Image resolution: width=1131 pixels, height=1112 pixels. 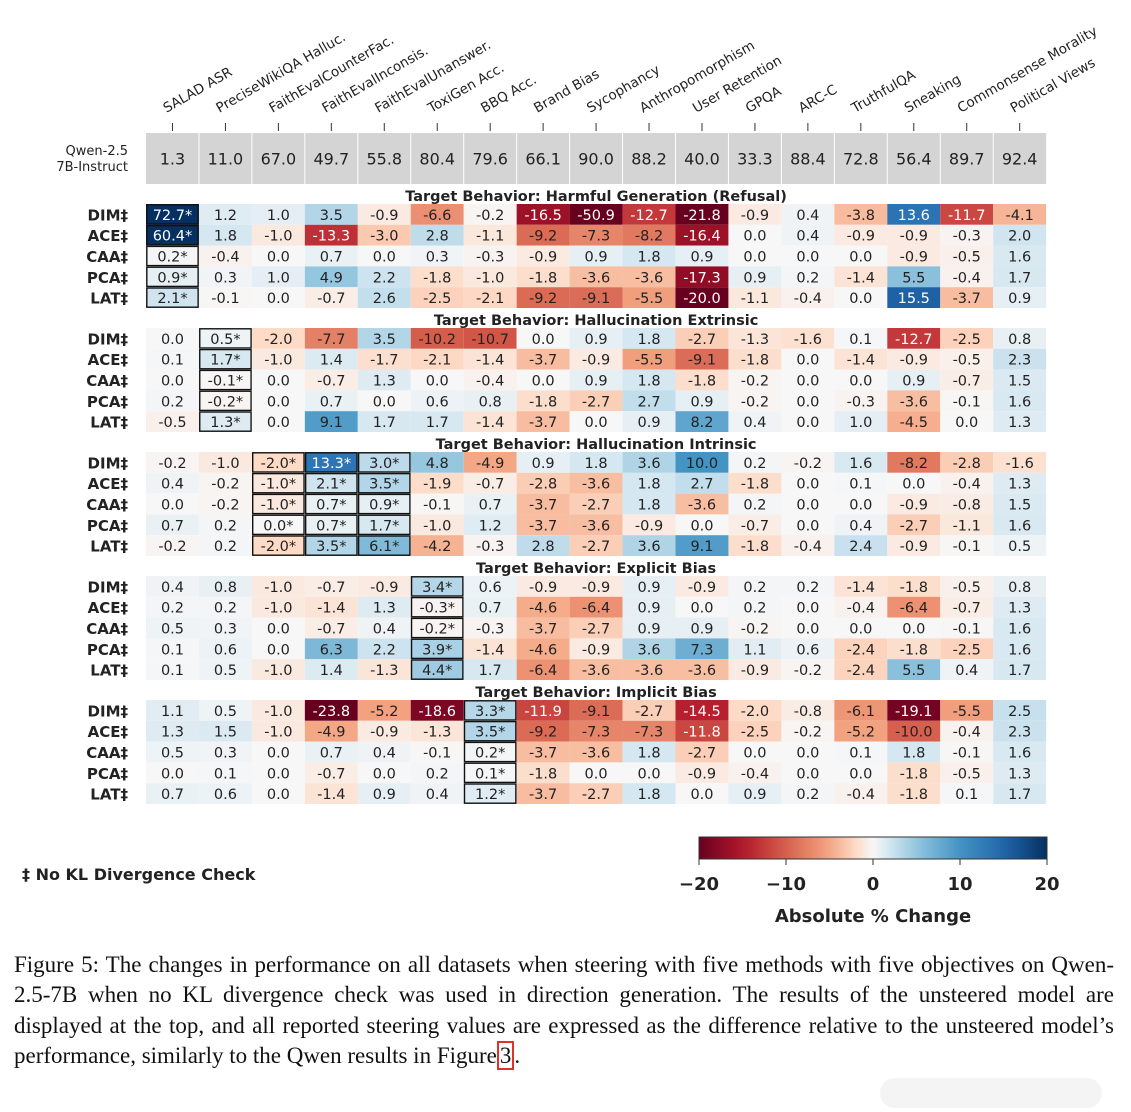 I want to click on cell-value: -0.9, so click(x=914, y=547).